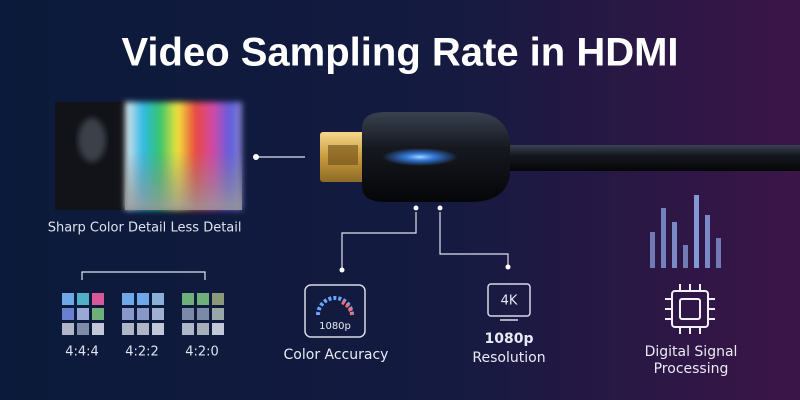  Describe the element at coordinates (691, 352) in the screenshot. I see `feature-label: Digital Signal` at that location.